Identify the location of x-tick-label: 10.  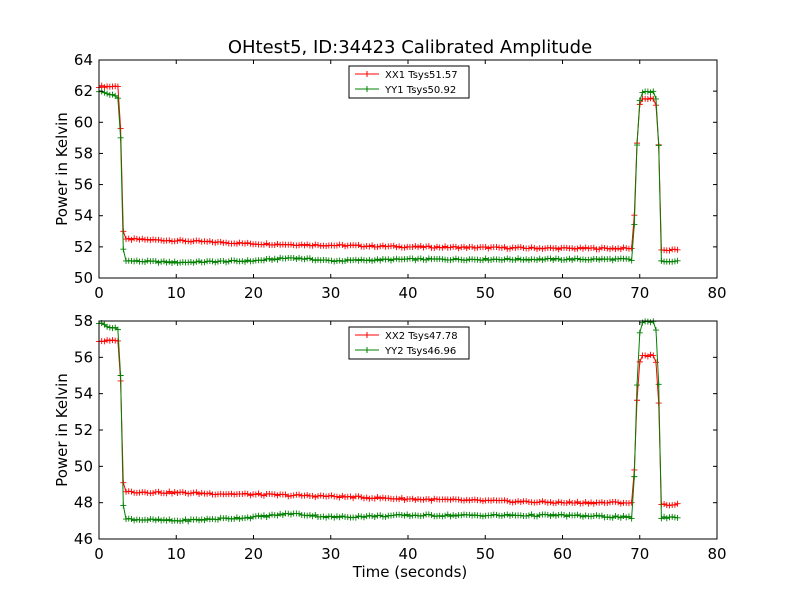
(176, 554).